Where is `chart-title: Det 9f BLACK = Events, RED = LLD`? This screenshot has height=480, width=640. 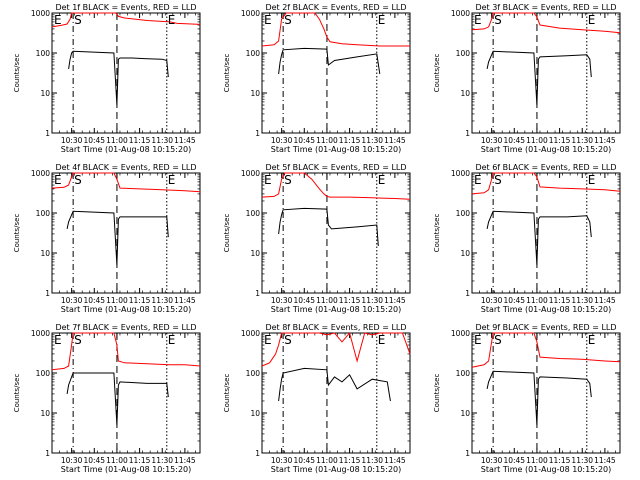
chart-title: Det 9f BLACK = Events, RED = LLD is located at coordinates (545, 327).